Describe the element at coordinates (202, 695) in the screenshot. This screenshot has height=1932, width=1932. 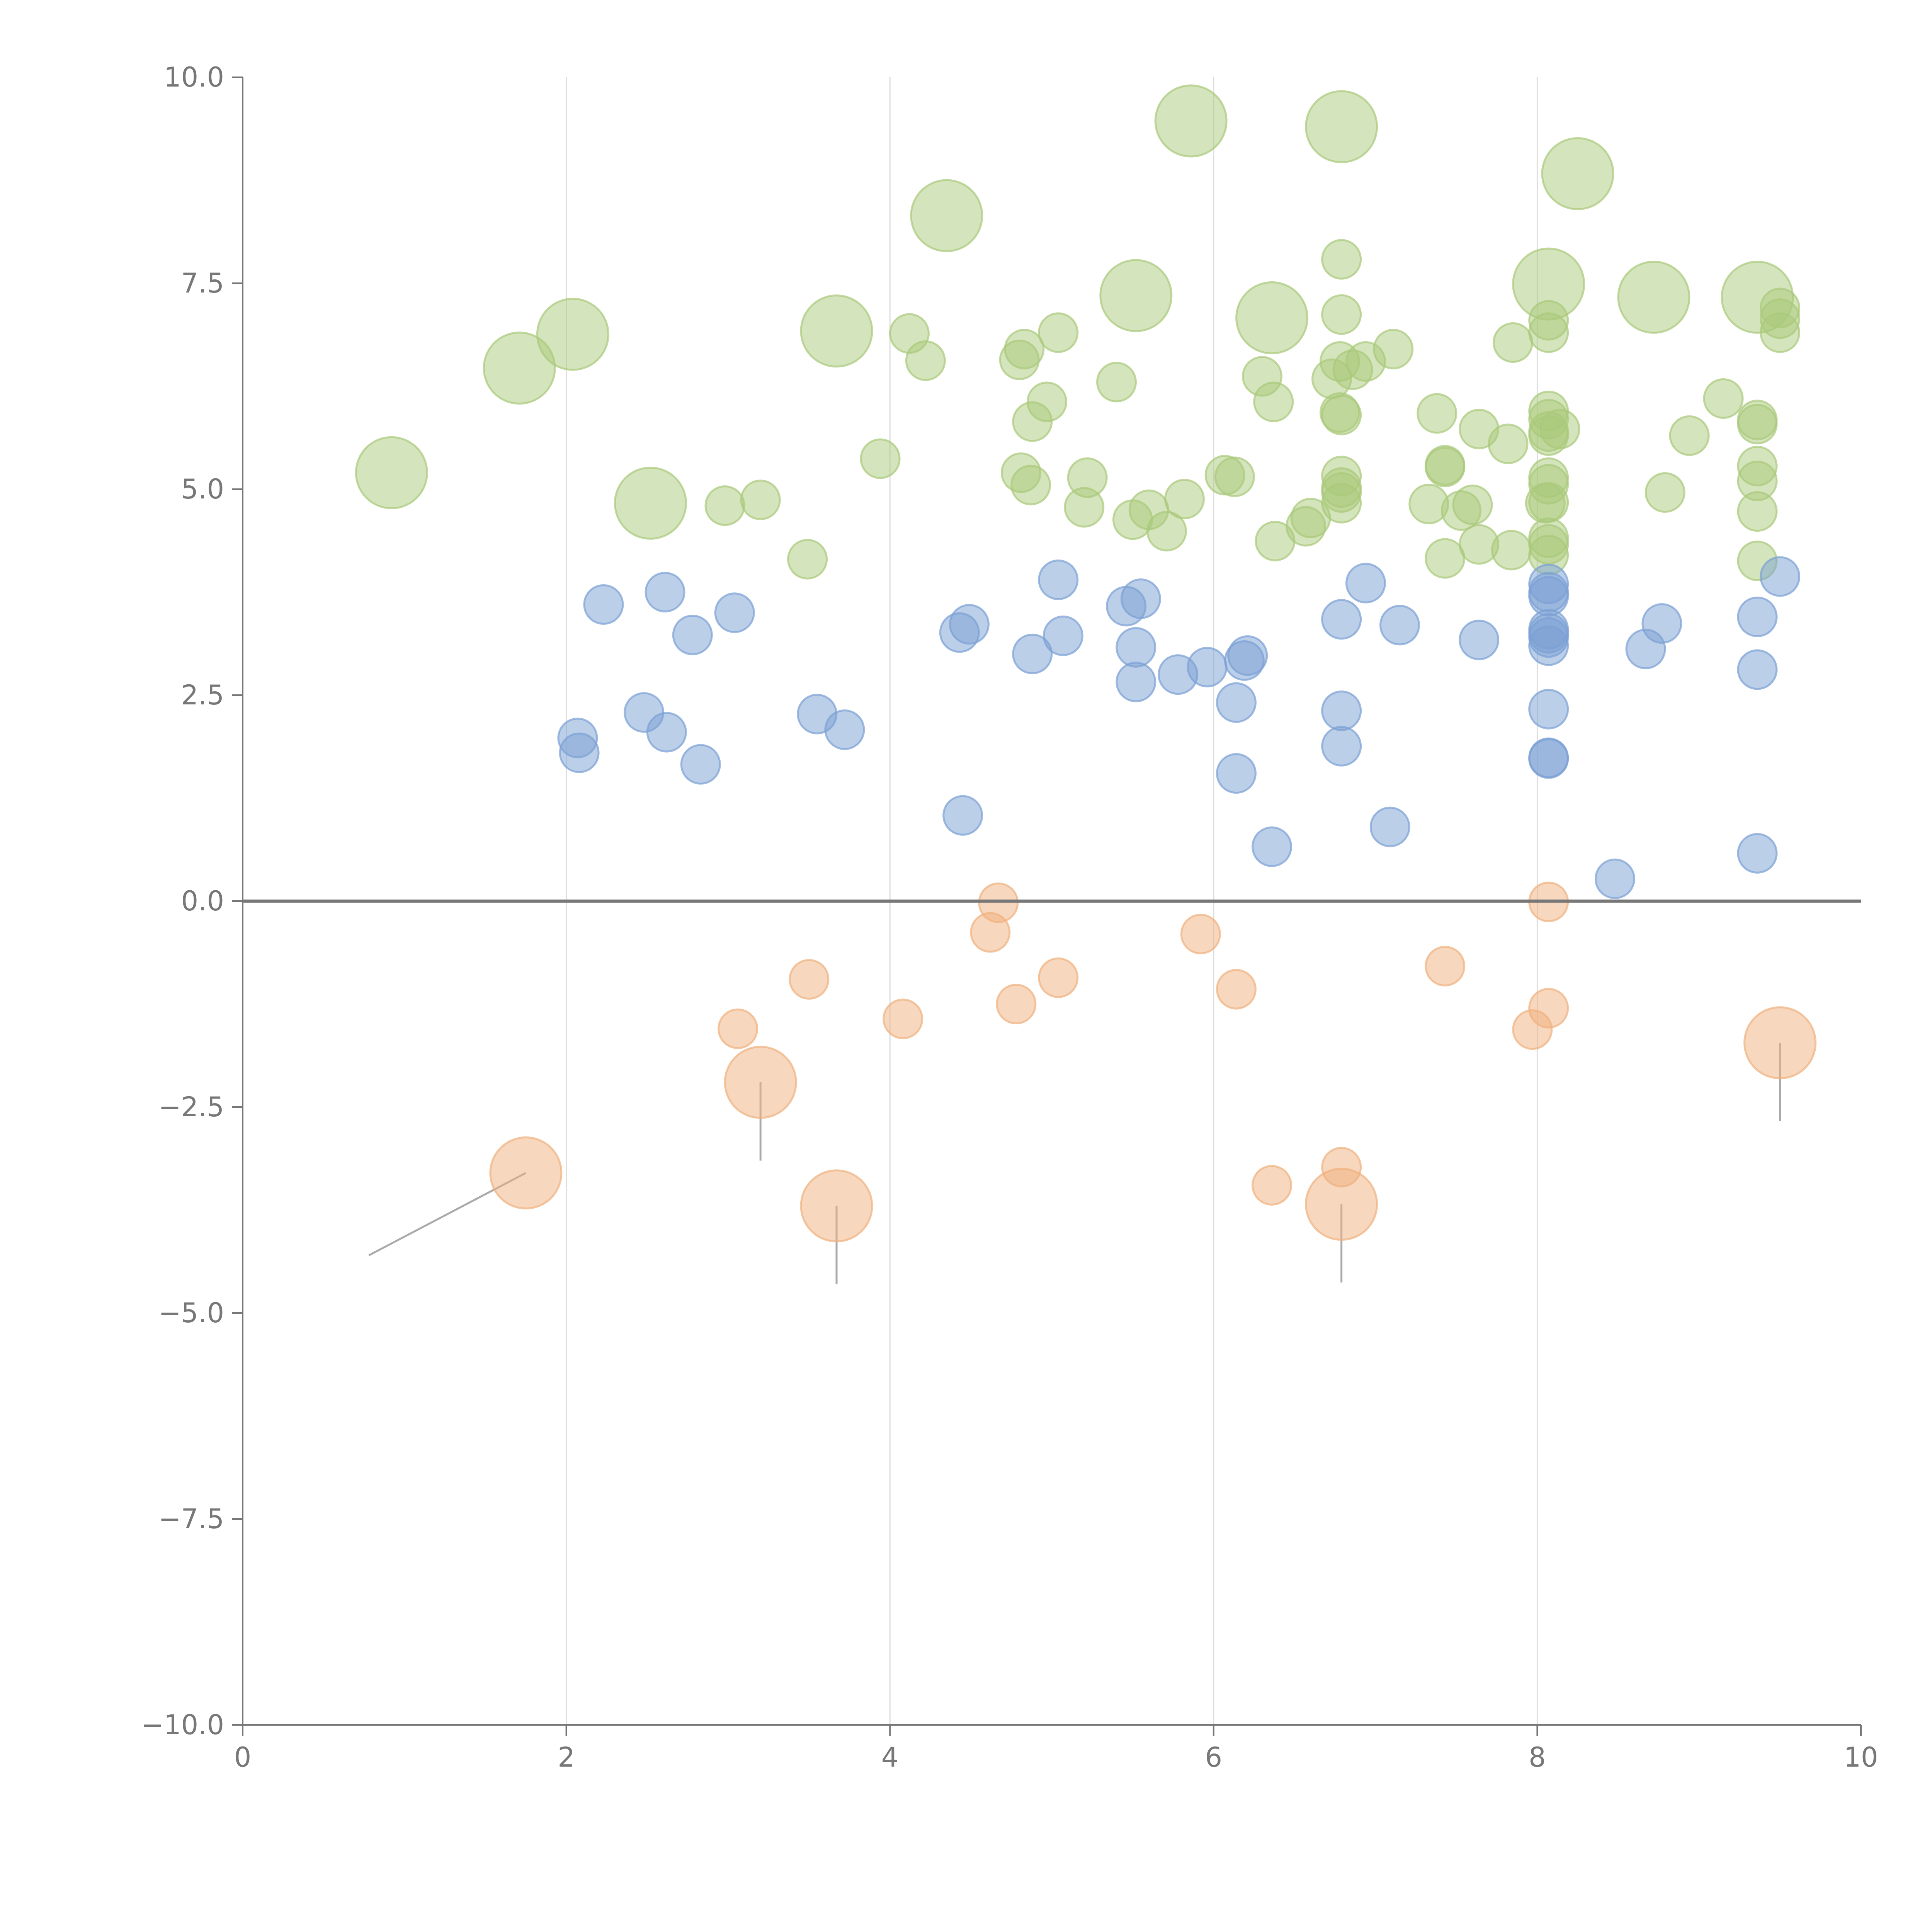
I see `y-tick-label: 2.5` at that location.